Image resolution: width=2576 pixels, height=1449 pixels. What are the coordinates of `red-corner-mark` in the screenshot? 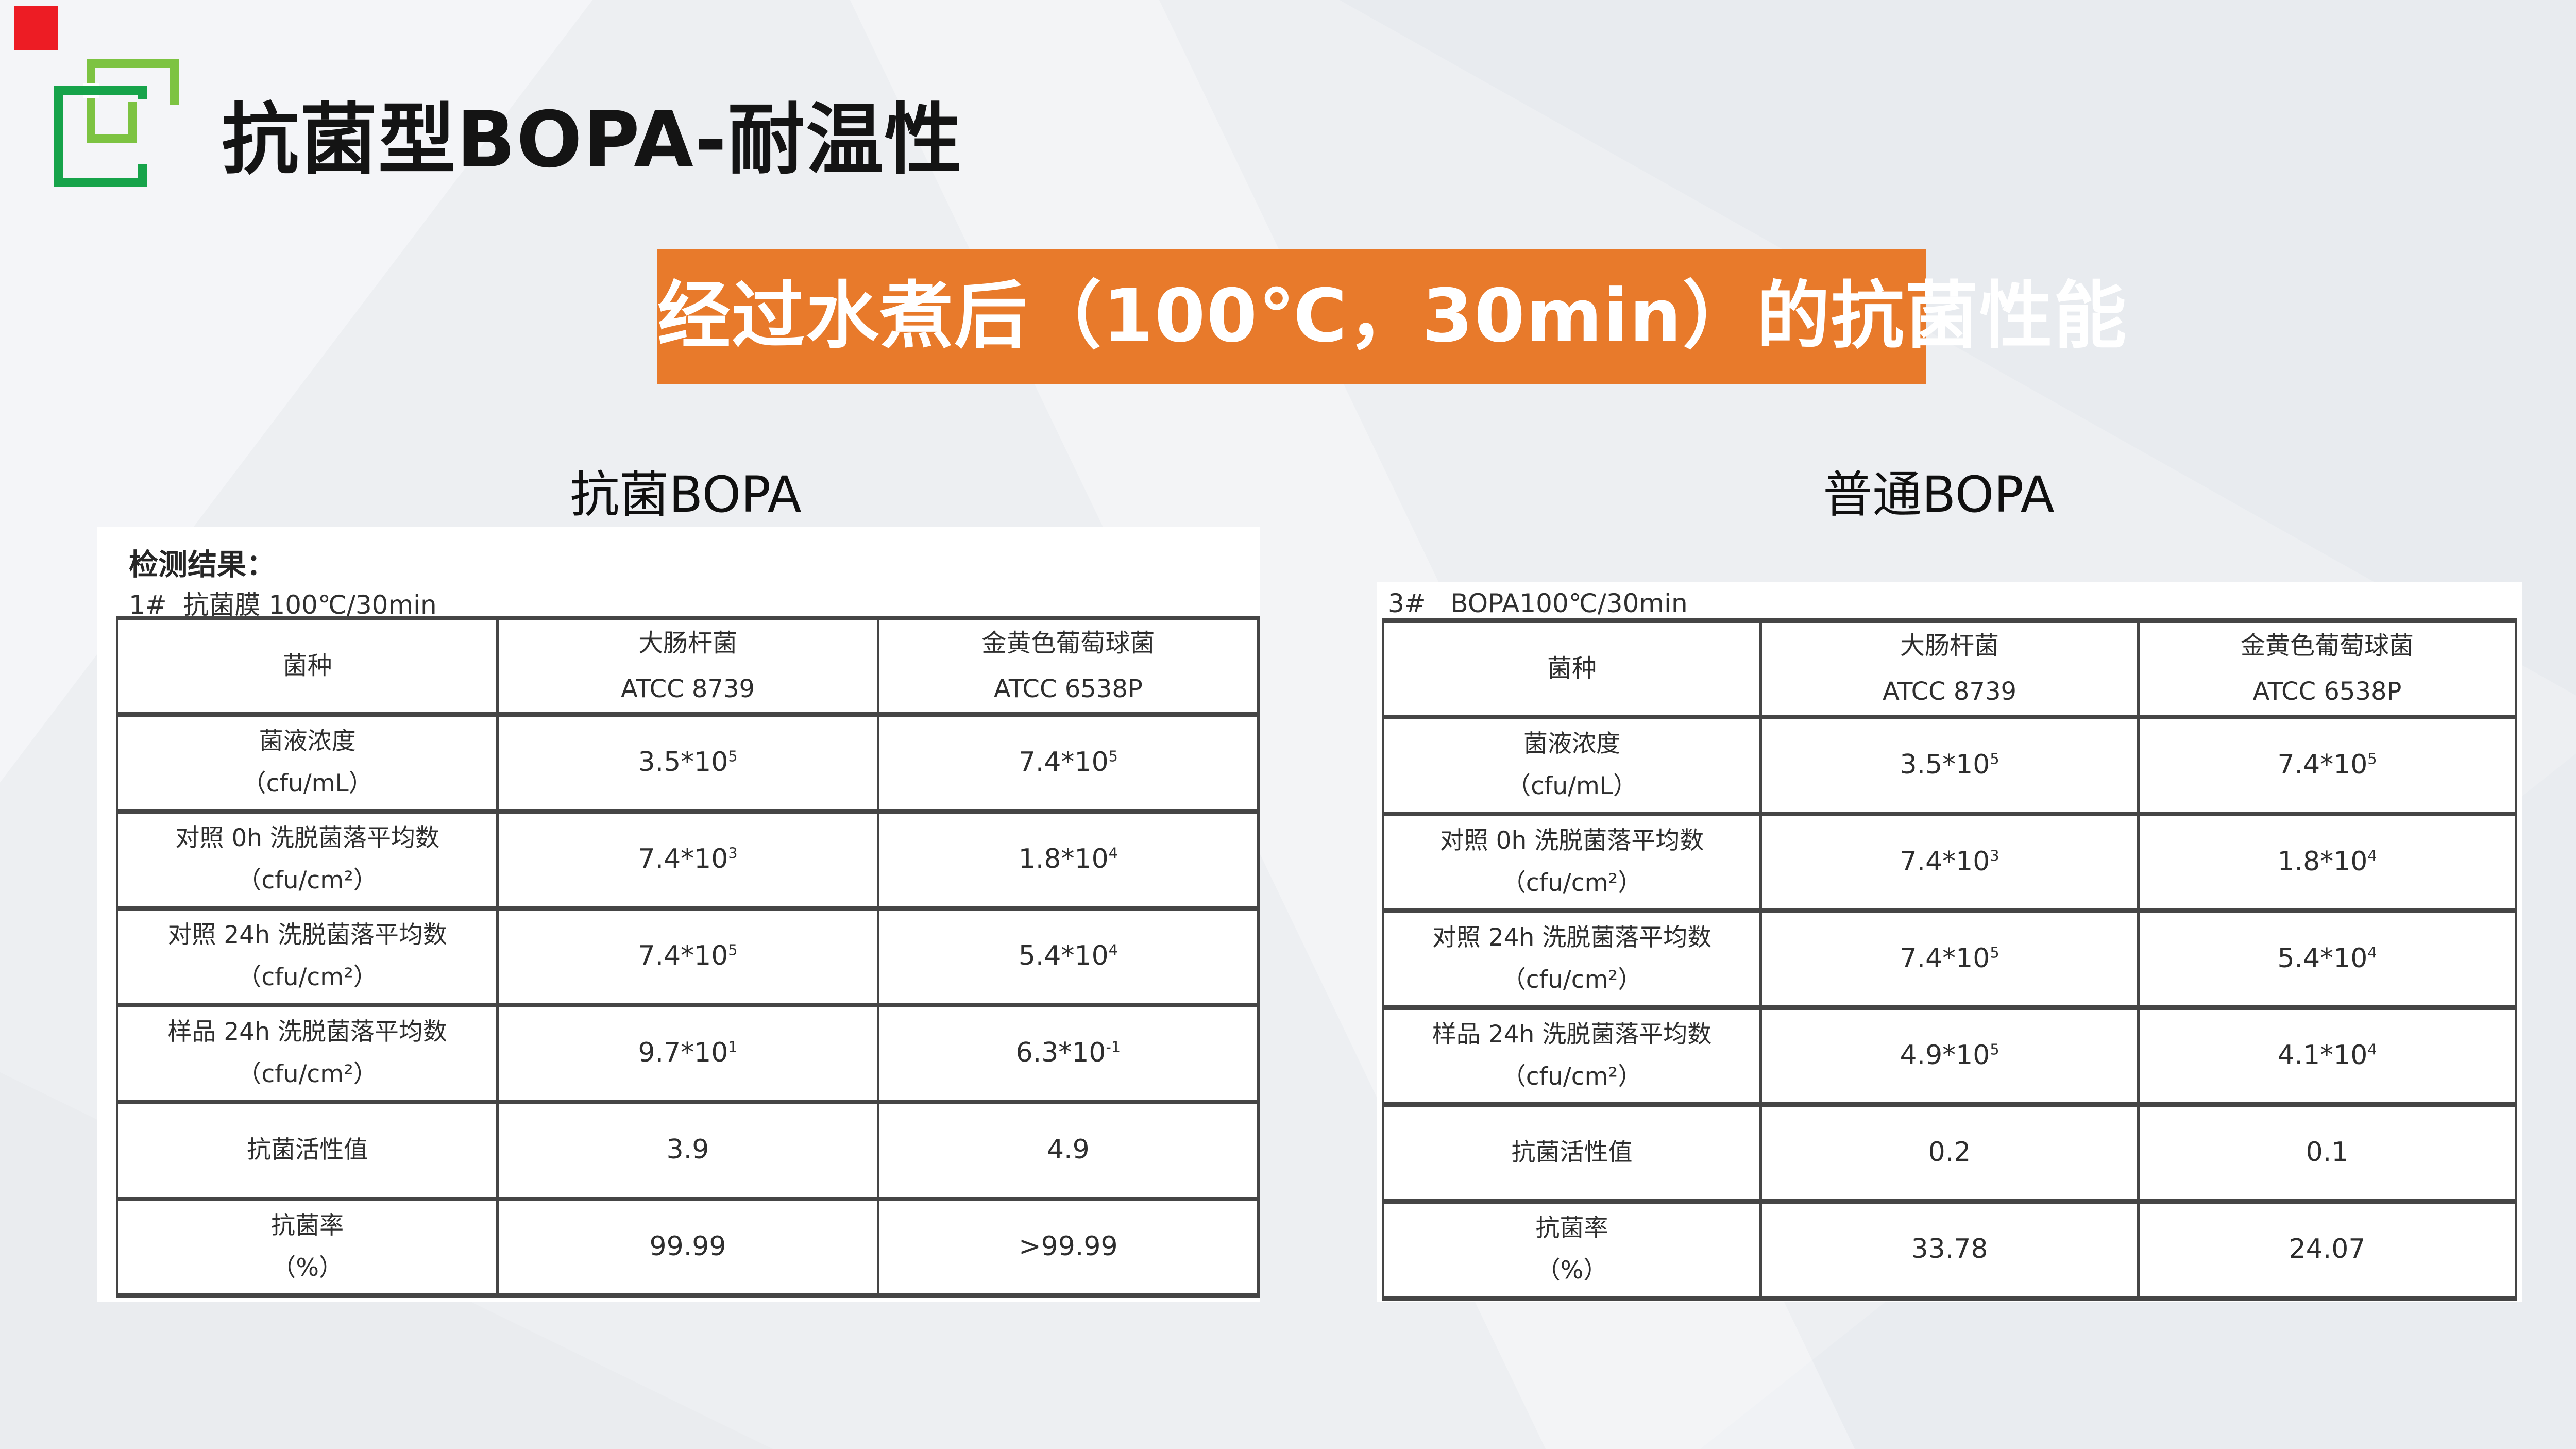 It's located at (36, 28).